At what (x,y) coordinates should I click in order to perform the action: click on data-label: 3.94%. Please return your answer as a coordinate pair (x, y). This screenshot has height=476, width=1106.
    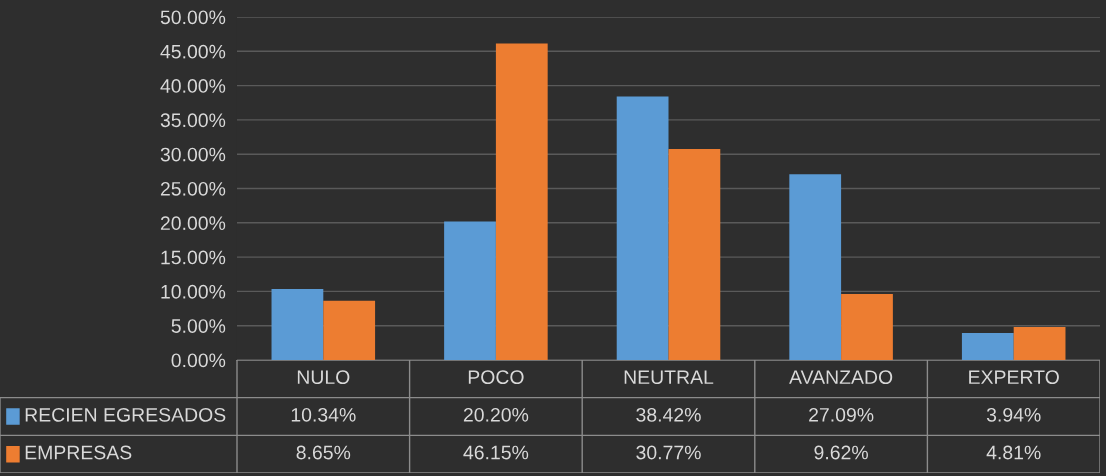
    Looking at the image, I should click on (1013, 414).